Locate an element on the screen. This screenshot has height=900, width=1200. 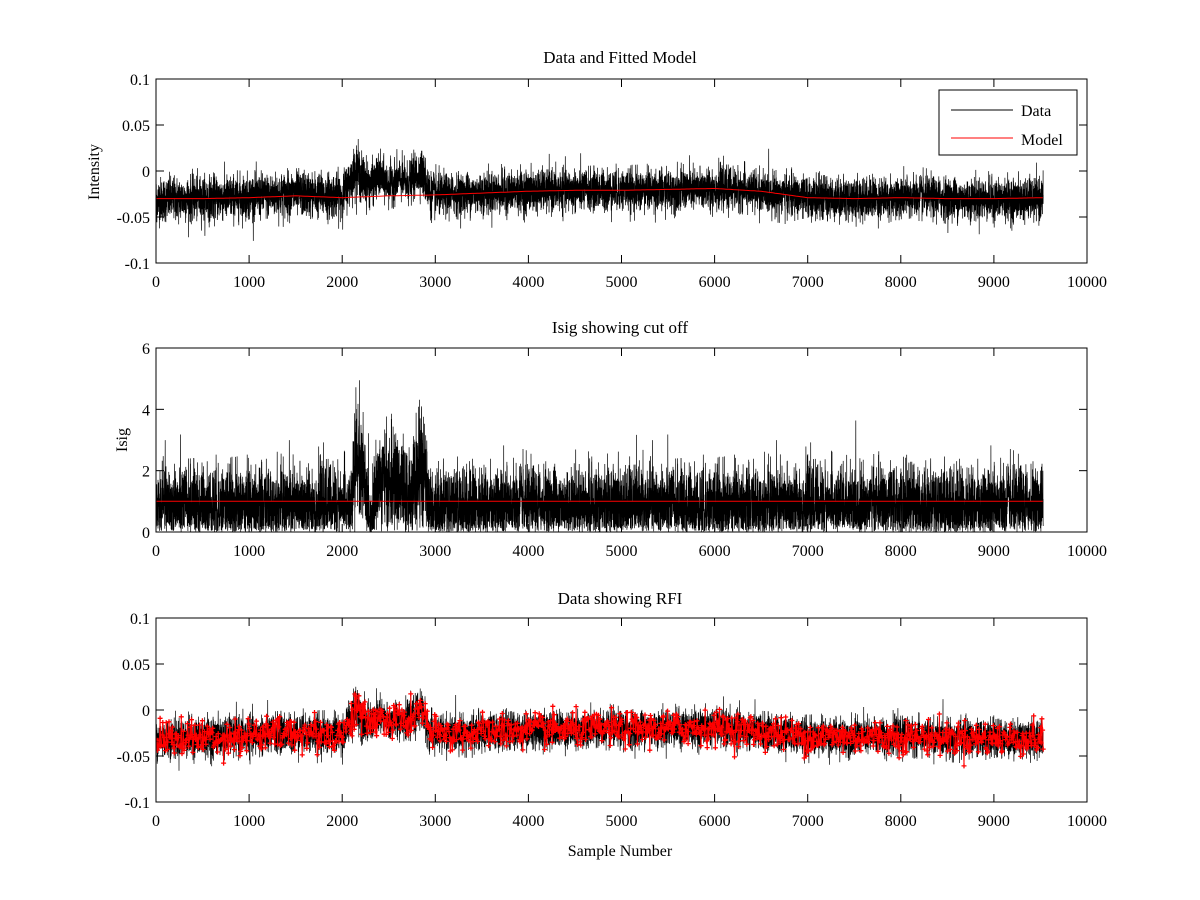
panel-2-title: Isig showing cut off is located at coordinates (620, 327).